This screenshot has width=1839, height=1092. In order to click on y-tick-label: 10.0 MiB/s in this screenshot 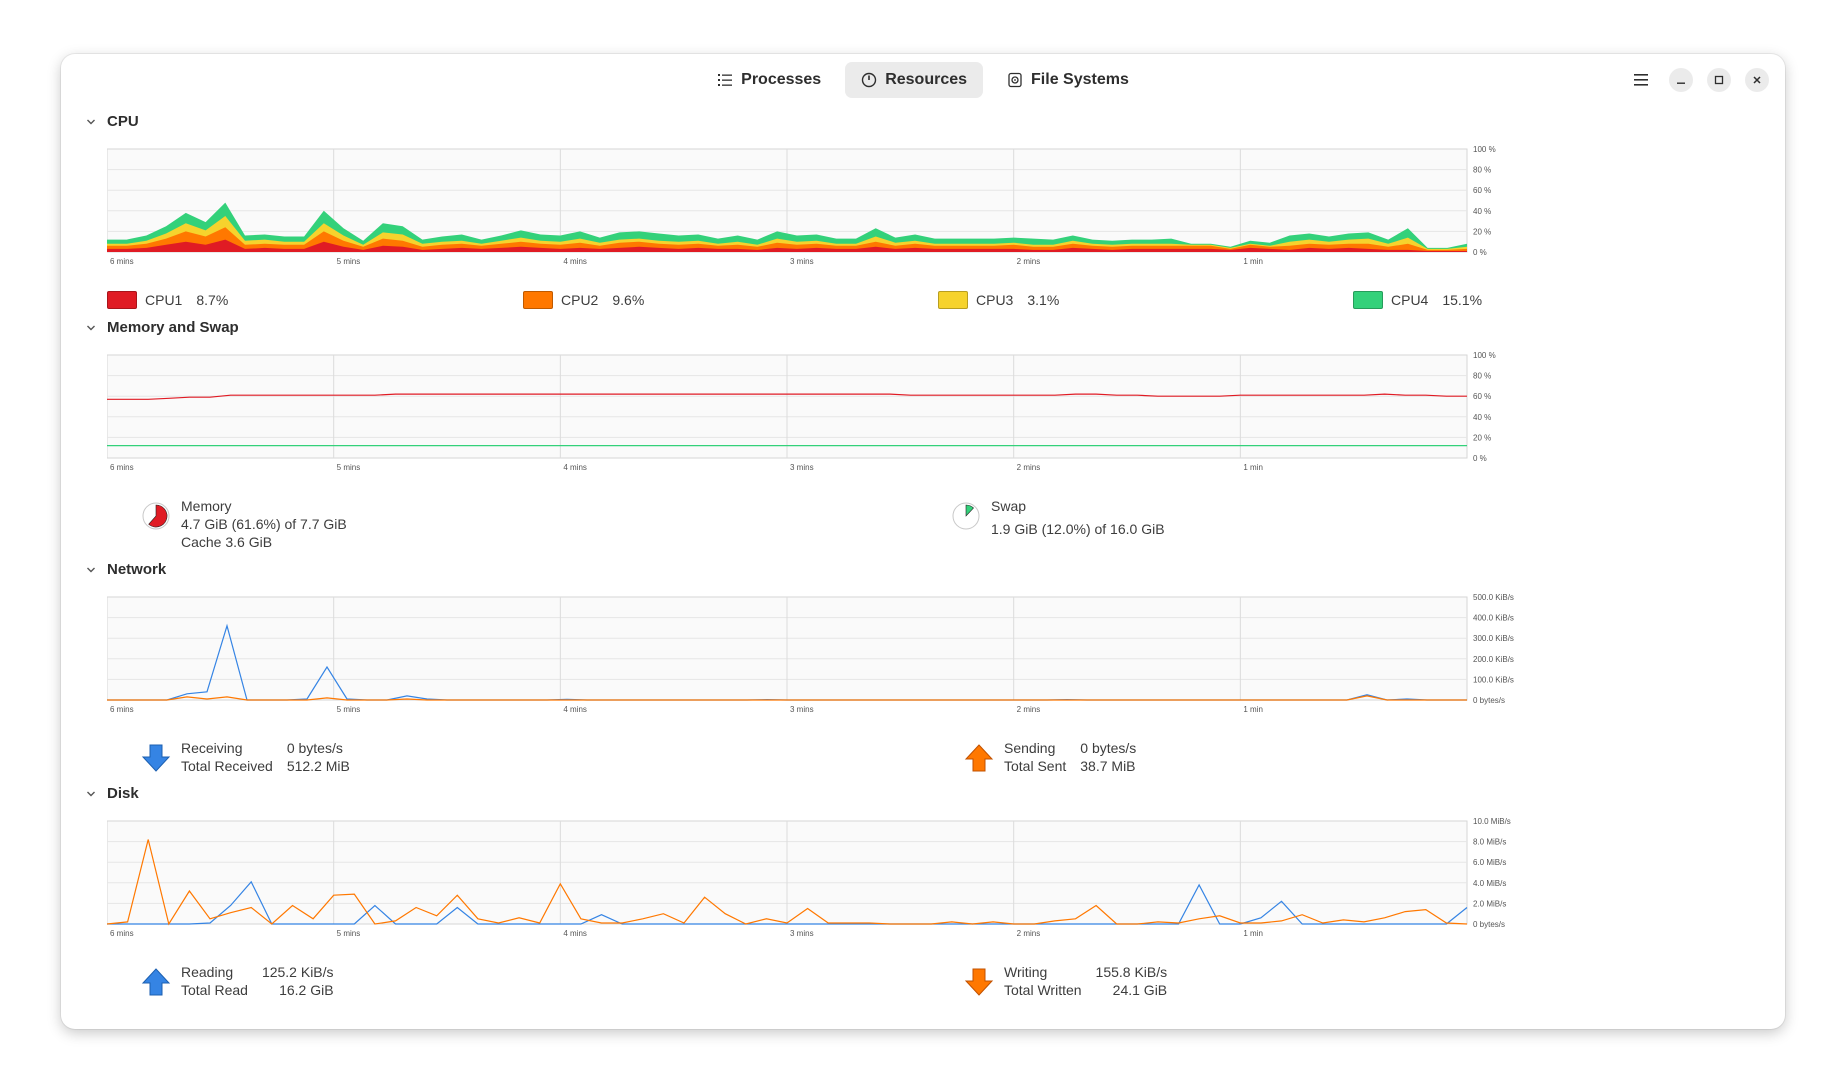, I will do `click(1492, 821)`.